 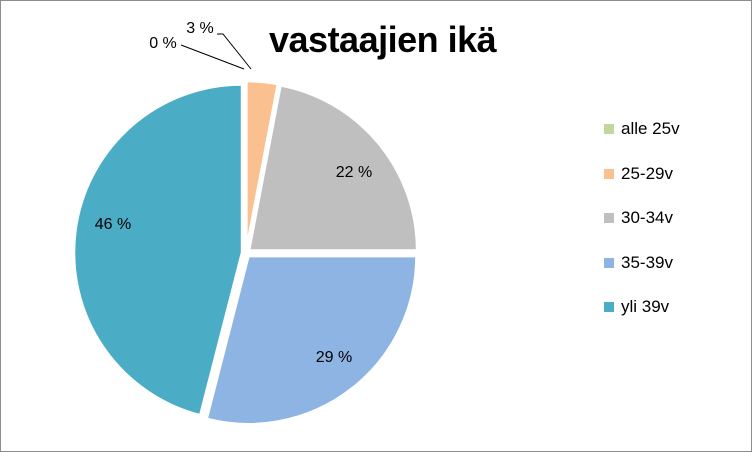 I want to click on pie-slice-25-29v, so click(x=262, y=164).